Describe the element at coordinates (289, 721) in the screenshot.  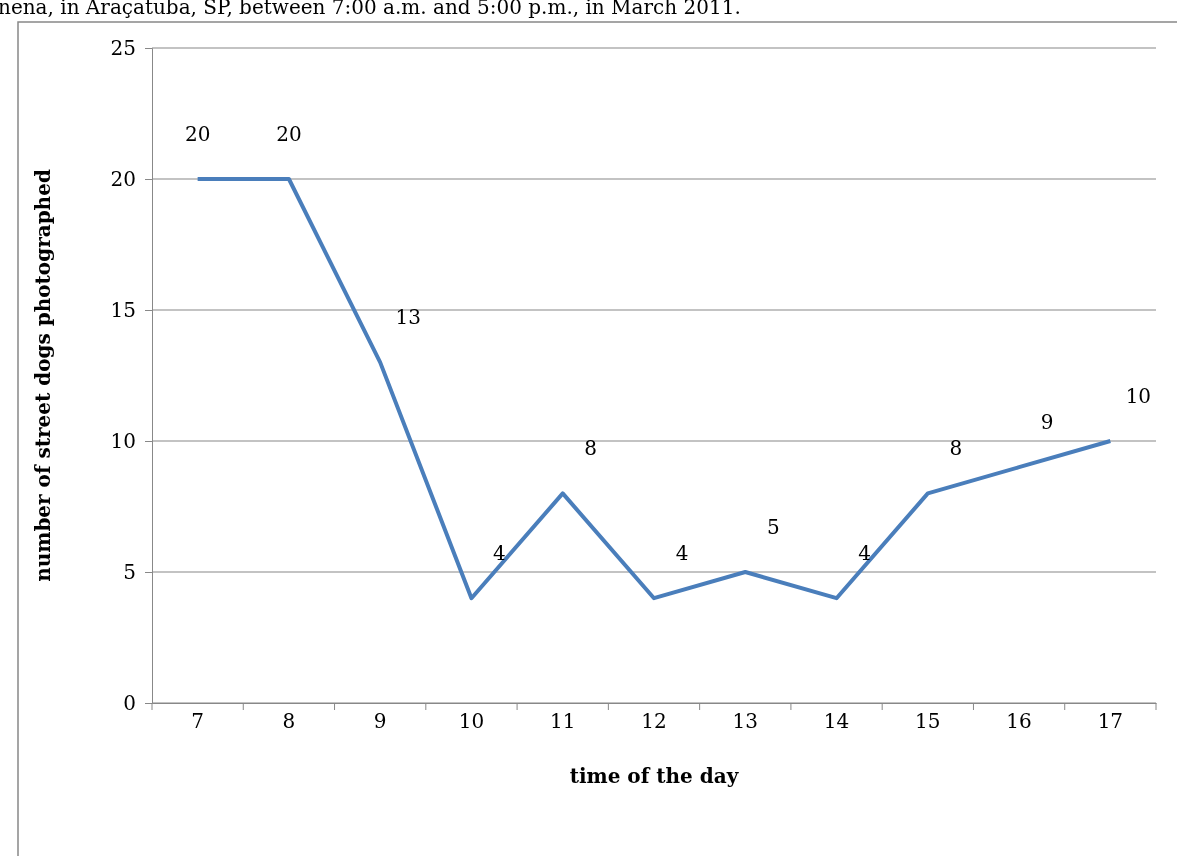
I see `x-tick-label: 8` at that location.